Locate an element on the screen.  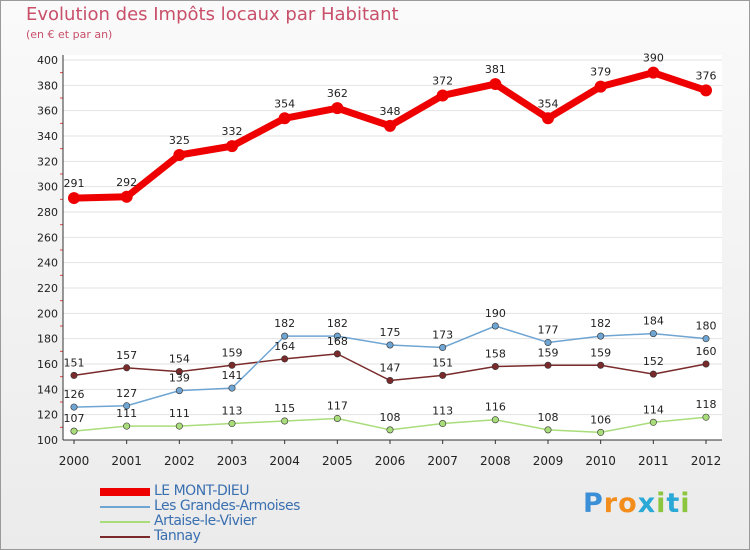
data-label: 118 is located at coordinates (706, 404).